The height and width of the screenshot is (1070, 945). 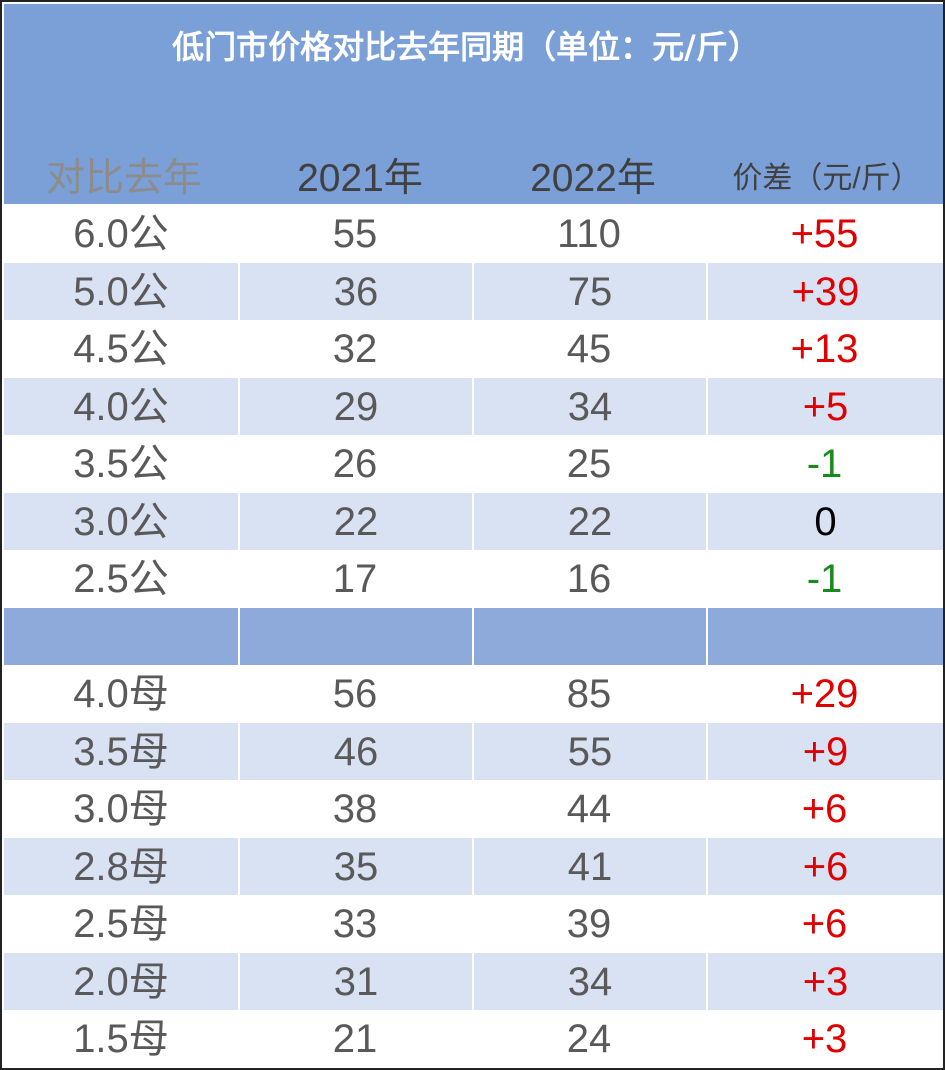 I want to click on spec-cell: 3.5母, so click(x=121, y=751).